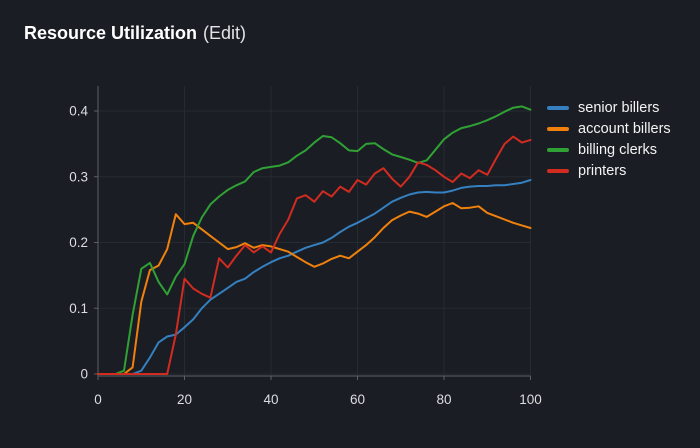 The width and height of the screenshot is (700, 448). Describe the element at coordinates (84, 374) in the screenshot. I see `y-tick-label: 0` at that location.